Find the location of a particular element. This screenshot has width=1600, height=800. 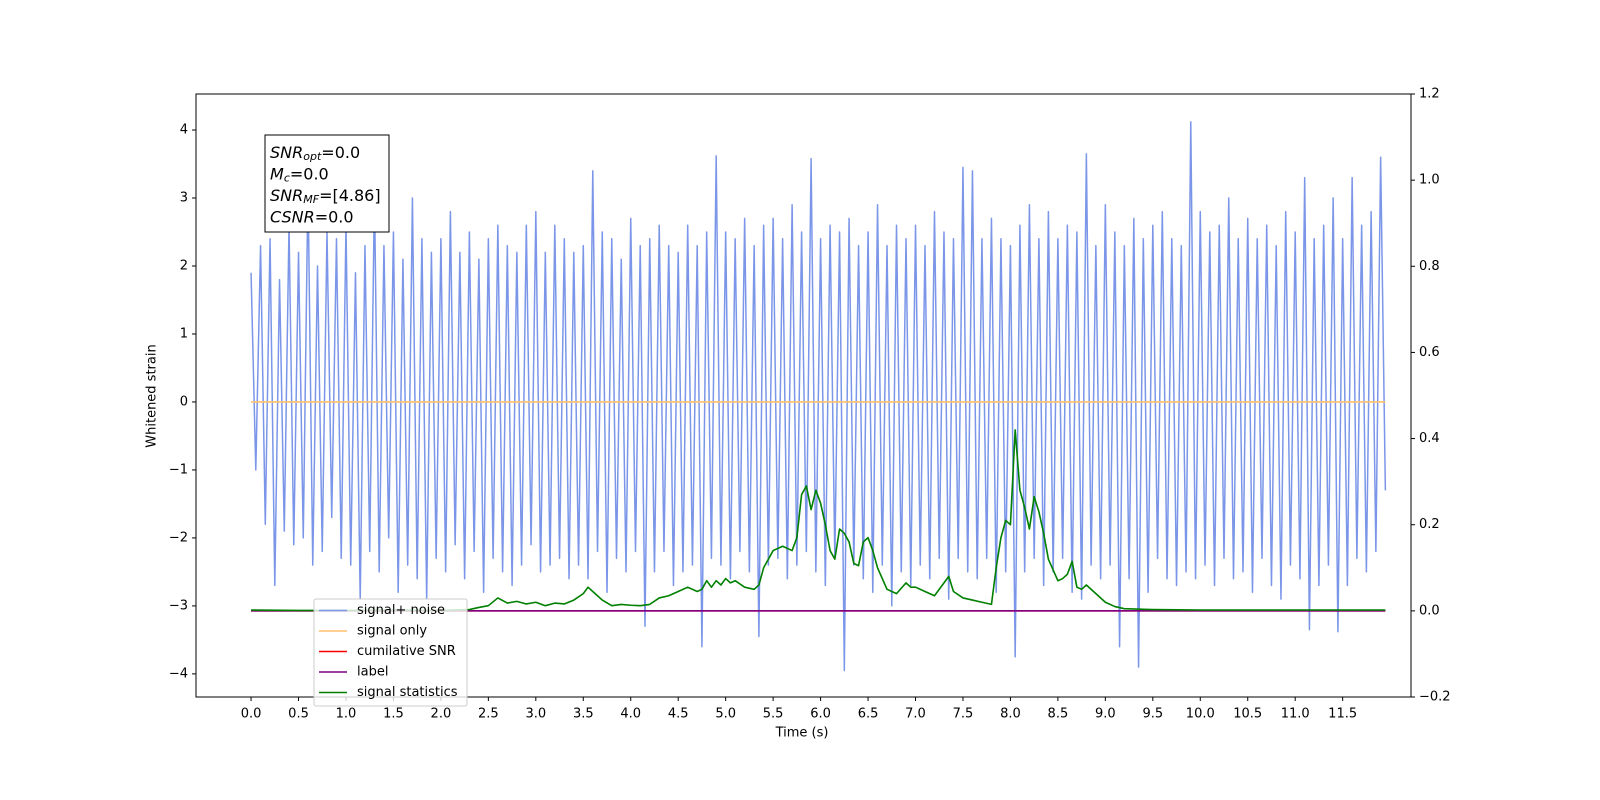

legend-label: signal statistics is located at coordinates (407, 692).